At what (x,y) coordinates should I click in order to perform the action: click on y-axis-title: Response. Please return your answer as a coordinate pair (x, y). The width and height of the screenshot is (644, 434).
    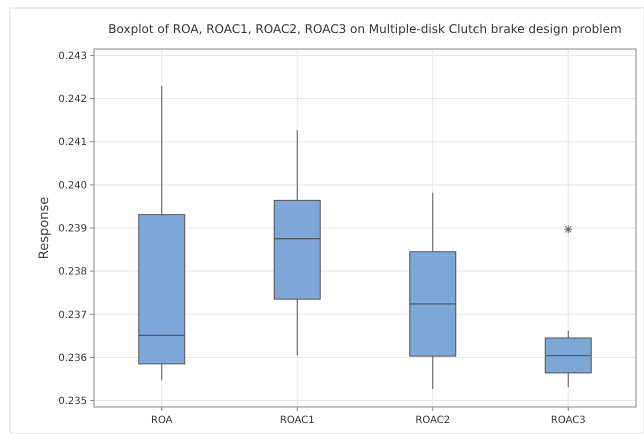
    Looking at the image, I should click on (44, 228).